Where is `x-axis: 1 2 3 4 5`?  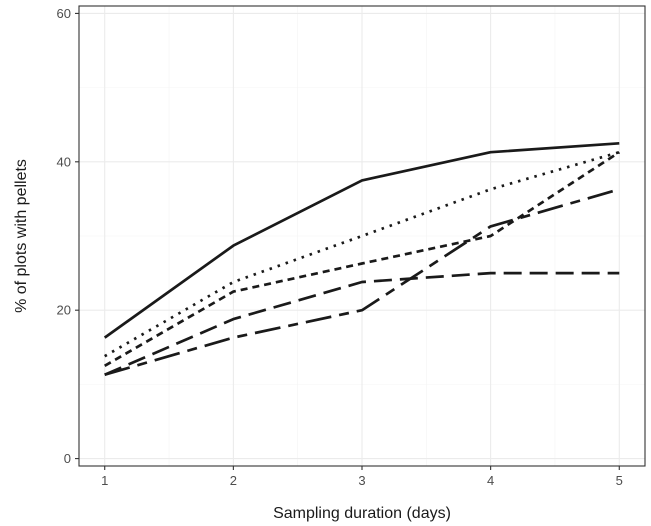 x-axis: 1 2 3 4 5 is located at coordinates (362, 477).